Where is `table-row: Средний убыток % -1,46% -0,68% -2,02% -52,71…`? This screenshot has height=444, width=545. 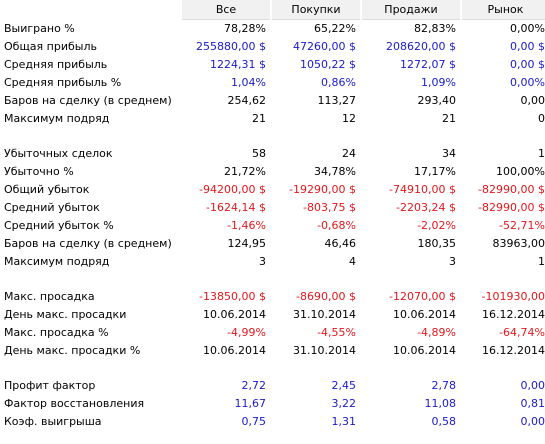
table-row: Средний убыток % -1,46% -0,68% -2,02% -52,71… is located at coordinates (272, 226).